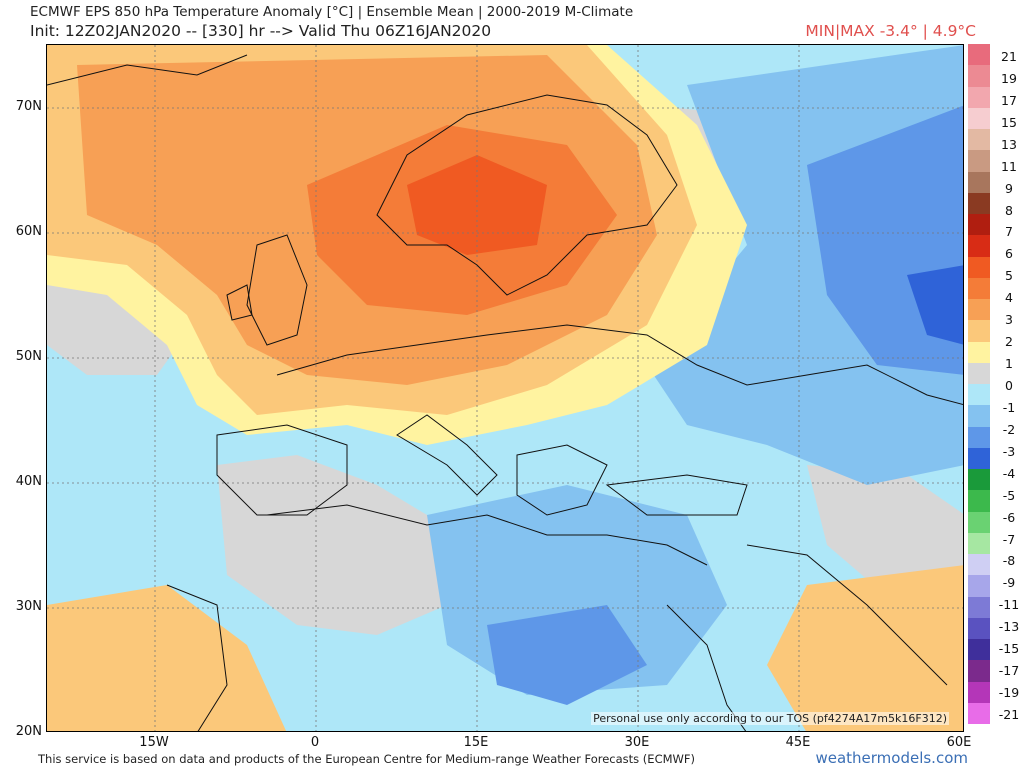 The height and width of the screenshot is (768, 1024). What do you see at coordinates (28, 106) in the screenshot?
I see `lat-label-70n: 70N` at bounding box center [28, 106].